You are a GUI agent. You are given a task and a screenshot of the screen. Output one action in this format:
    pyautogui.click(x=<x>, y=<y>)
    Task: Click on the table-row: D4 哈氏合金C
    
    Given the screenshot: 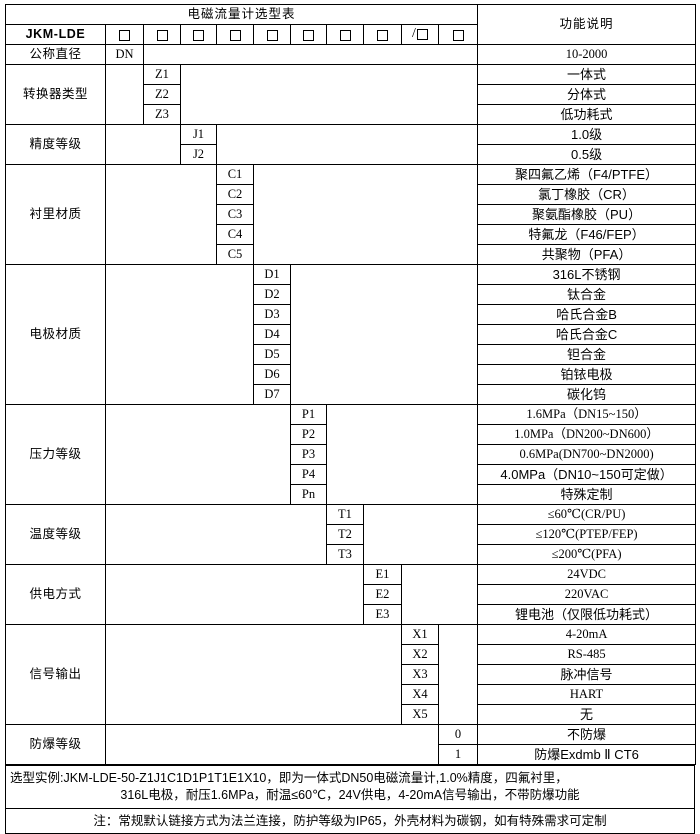 What is the action you would take?
    pyautogui.click(x=351, y=334)
    